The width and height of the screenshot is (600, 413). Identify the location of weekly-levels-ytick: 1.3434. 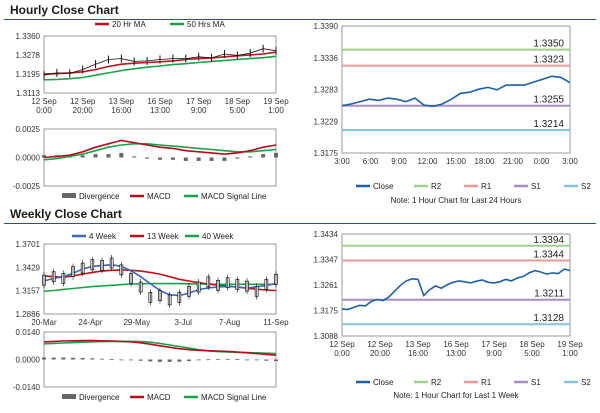
(326, 234).